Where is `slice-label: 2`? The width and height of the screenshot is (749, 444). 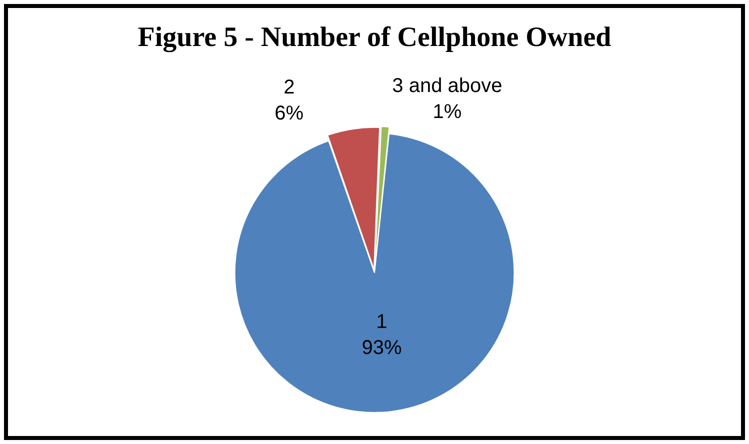 slice-label: 2 is located at coordinates (289, 87).